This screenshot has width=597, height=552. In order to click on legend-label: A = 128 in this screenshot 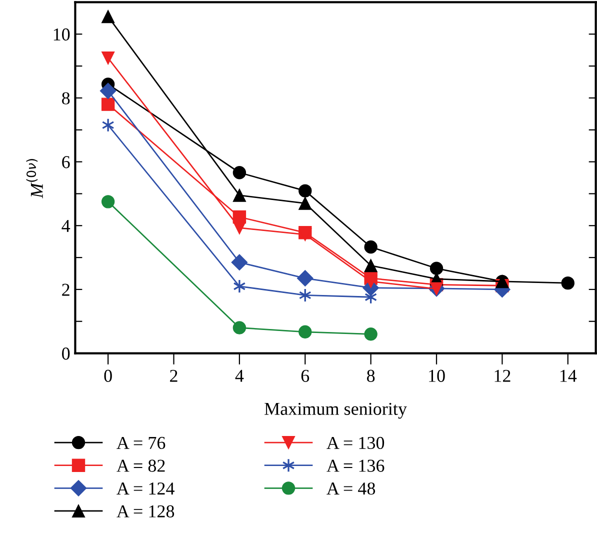, I will do `click(145, 511)`.